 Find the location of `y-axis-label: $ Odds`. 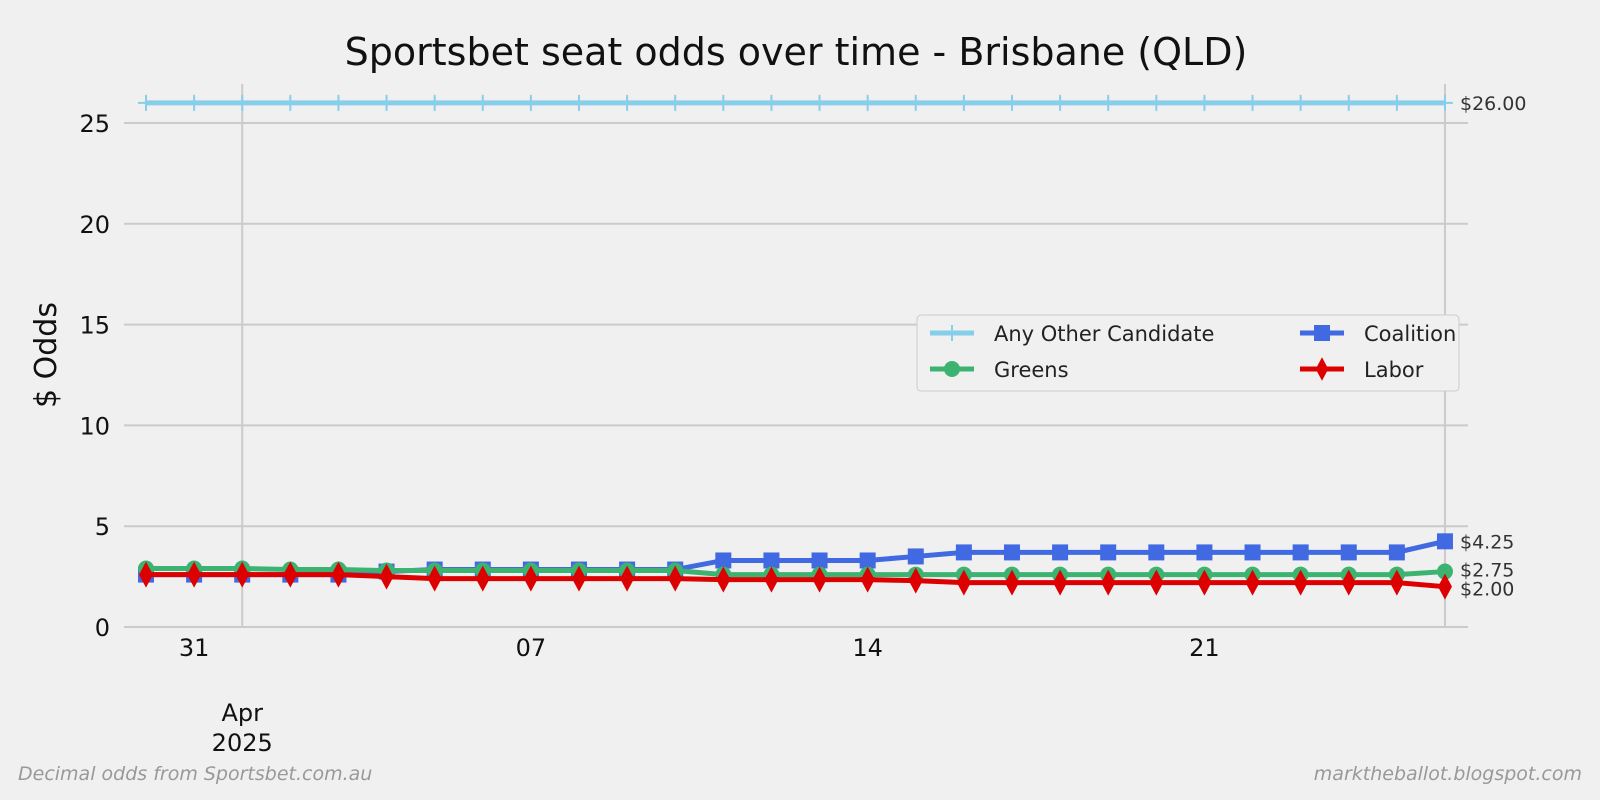

y-axis-label: $ Odds is located at coordinates (46, 355).